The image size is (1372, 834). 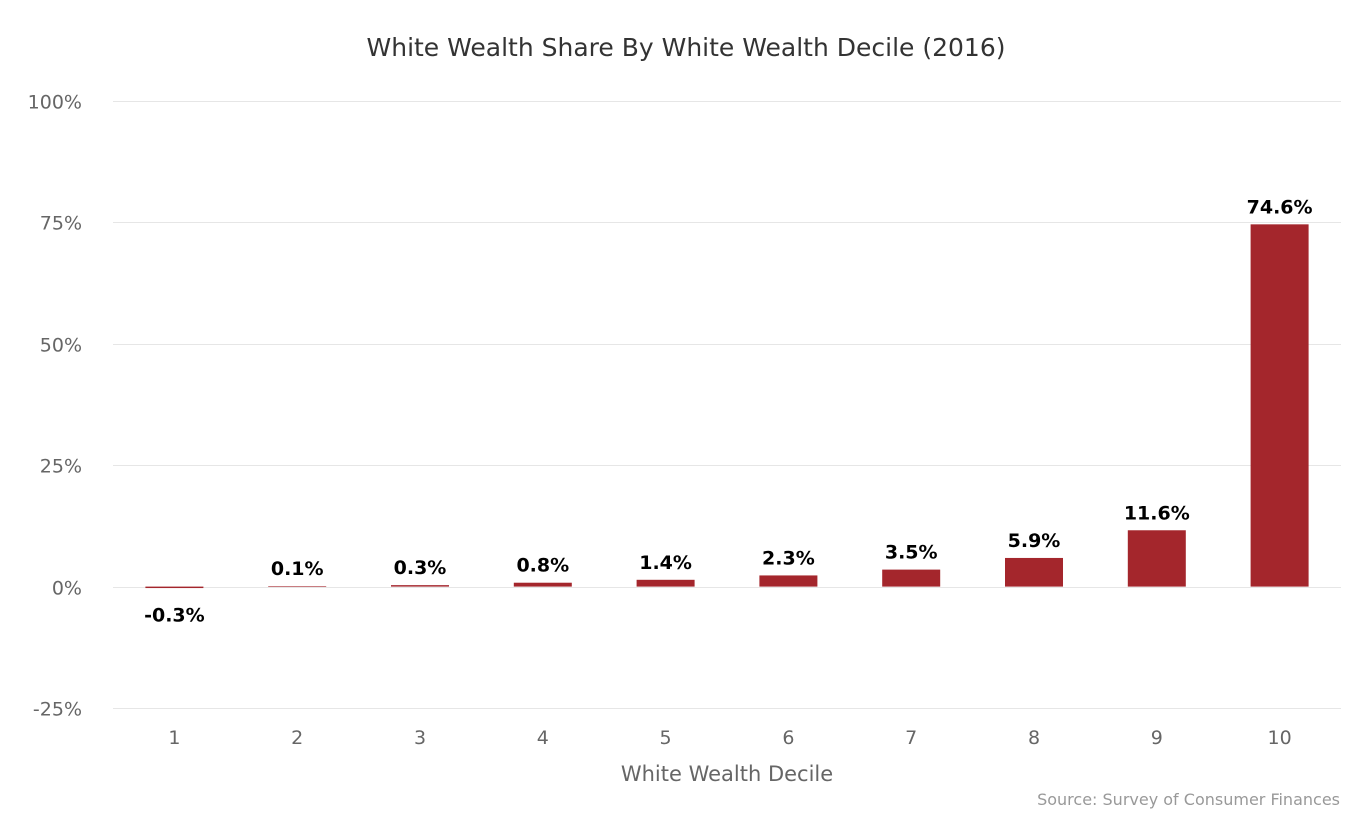 I want to click on data-label: 1.4%, so click(x=665, y=563).